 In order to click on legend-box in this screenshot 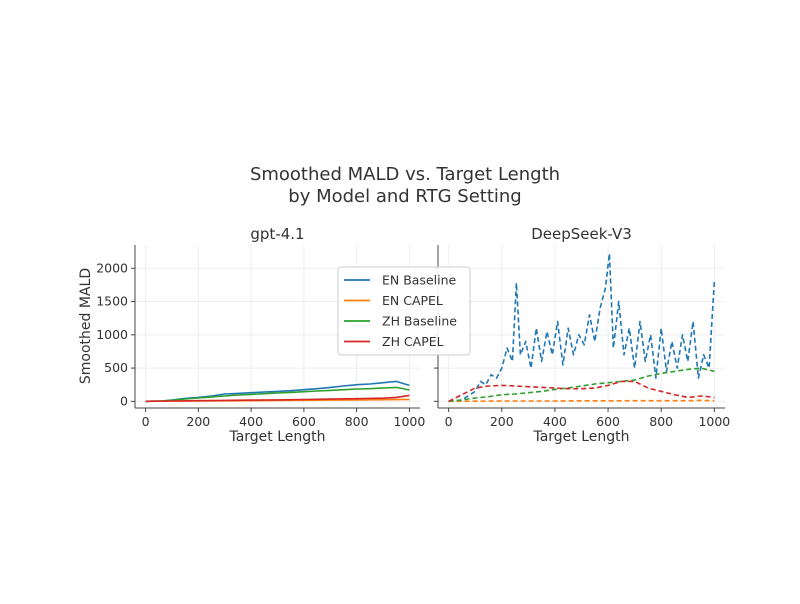, I will do `click(404, 311)`.